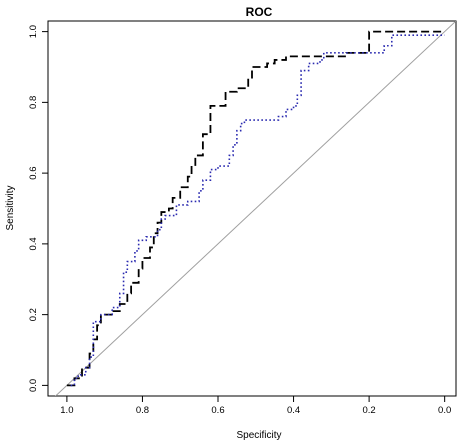 This screenshot has width=474, height=444. Describe the element at coordinates (255, 405) in the screenshot. I see `x-axis: 1.0 0.8 0.6 0.4 0.2 0.0` at that location.